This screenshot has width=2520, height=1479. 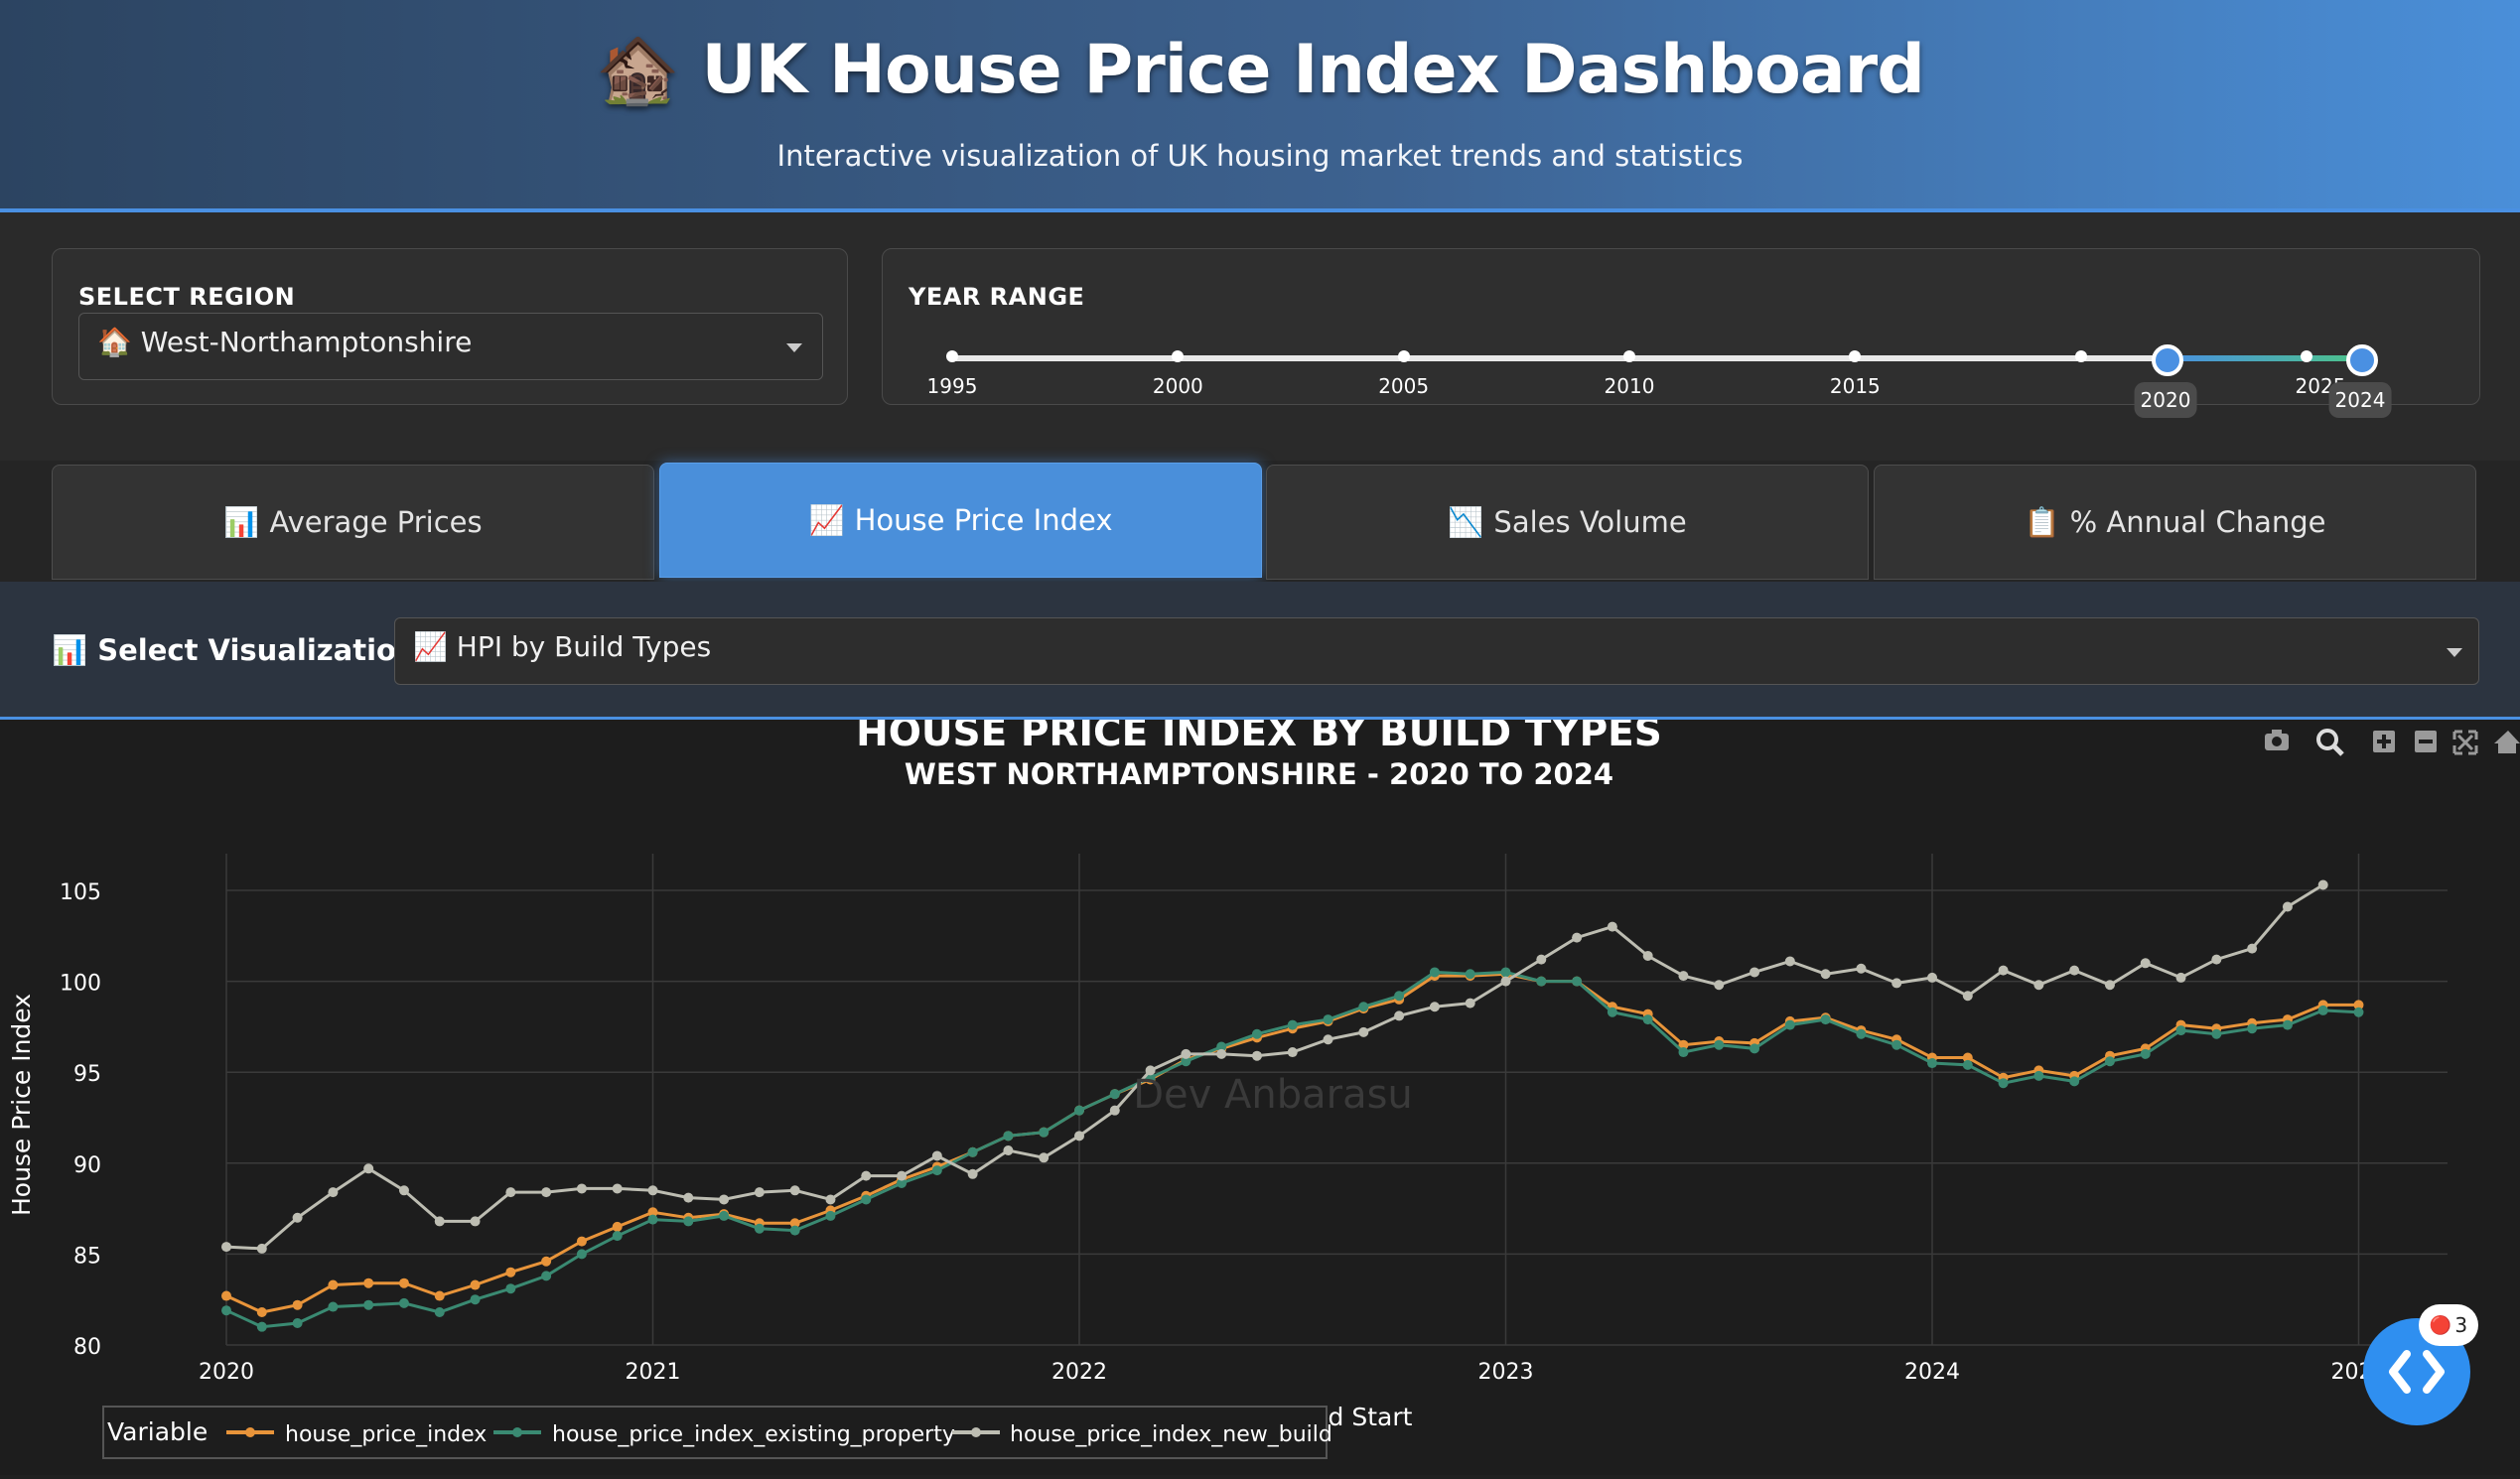 What do you see at coordinates (1567, 522) in the screenshot?
I see `tab-sales-volume: 📉 Sales Volume` at bounding box center [1567, 522].